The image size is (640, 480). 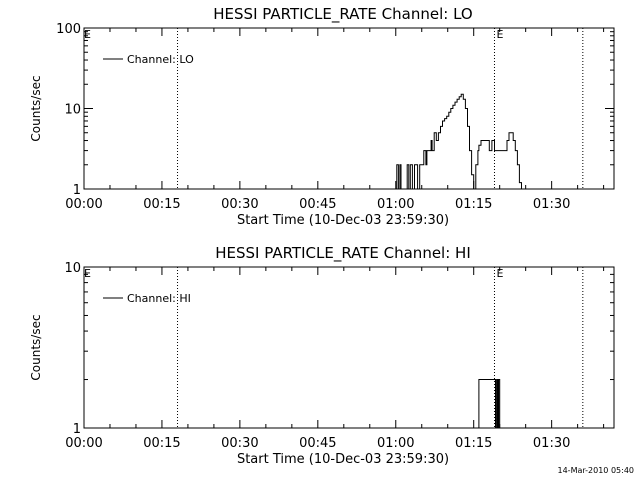 What do you see at coordinates (159, 298) in the screenshot?
I see `legend-entry: Channel: HI` at bounding box center [159, 298].